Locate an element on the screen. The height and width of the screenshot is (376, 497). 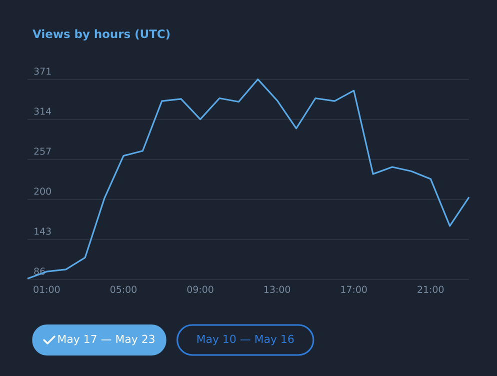
y-tick-label: 200 is located at coordinates (42, 191).